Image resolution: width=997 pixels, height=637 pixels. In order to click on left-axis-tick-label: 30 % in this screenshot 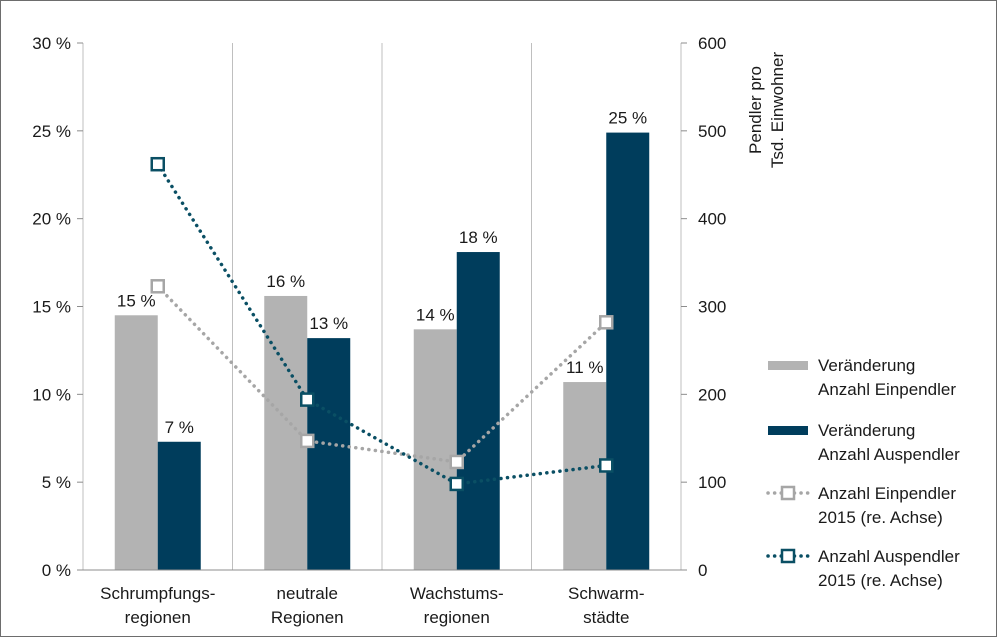, I will do `click(51, 43)`.